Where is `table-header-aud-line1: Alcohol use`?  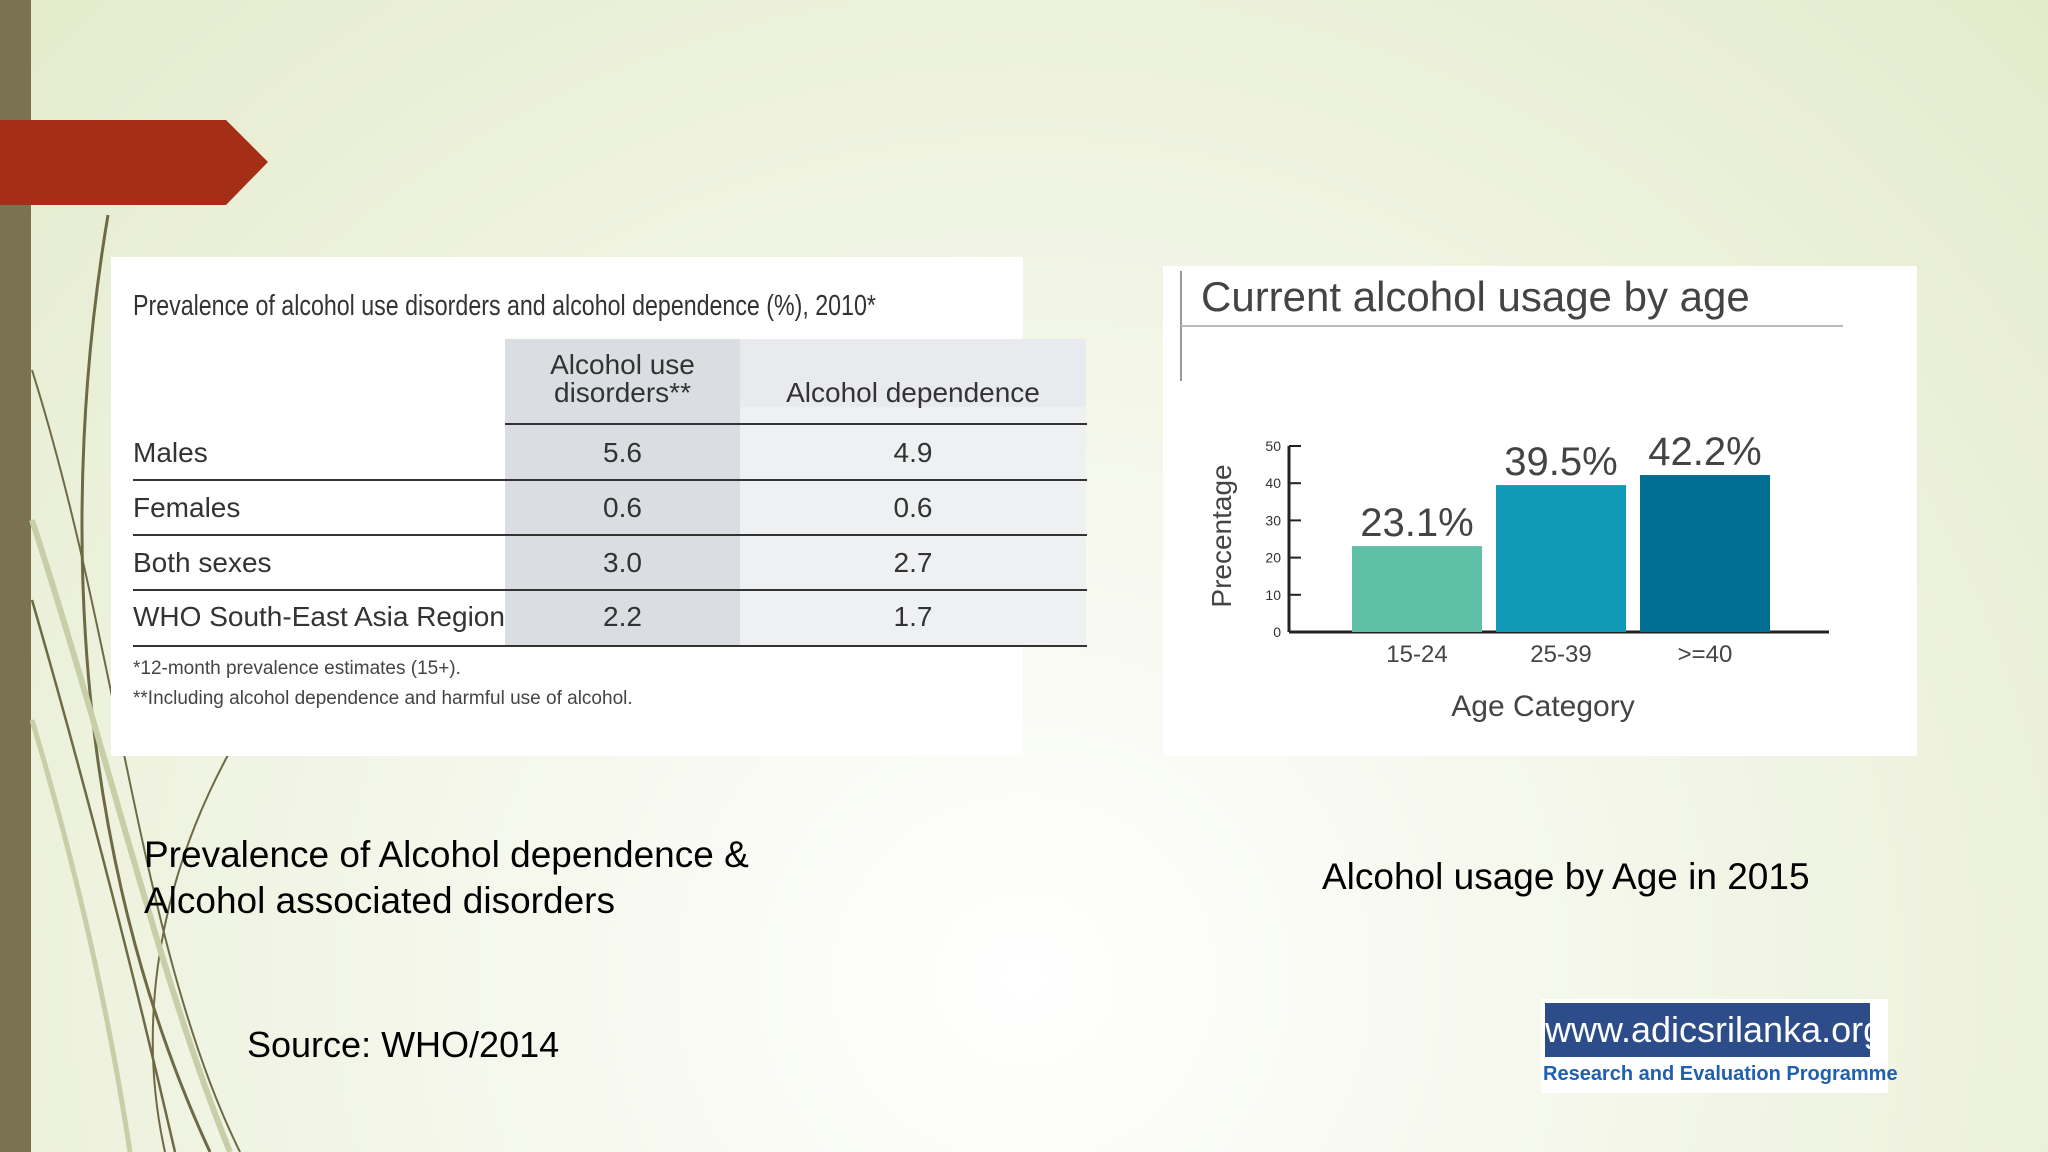
table-header-aud-line1: Alcohol use is located at coordinates (622, 364).